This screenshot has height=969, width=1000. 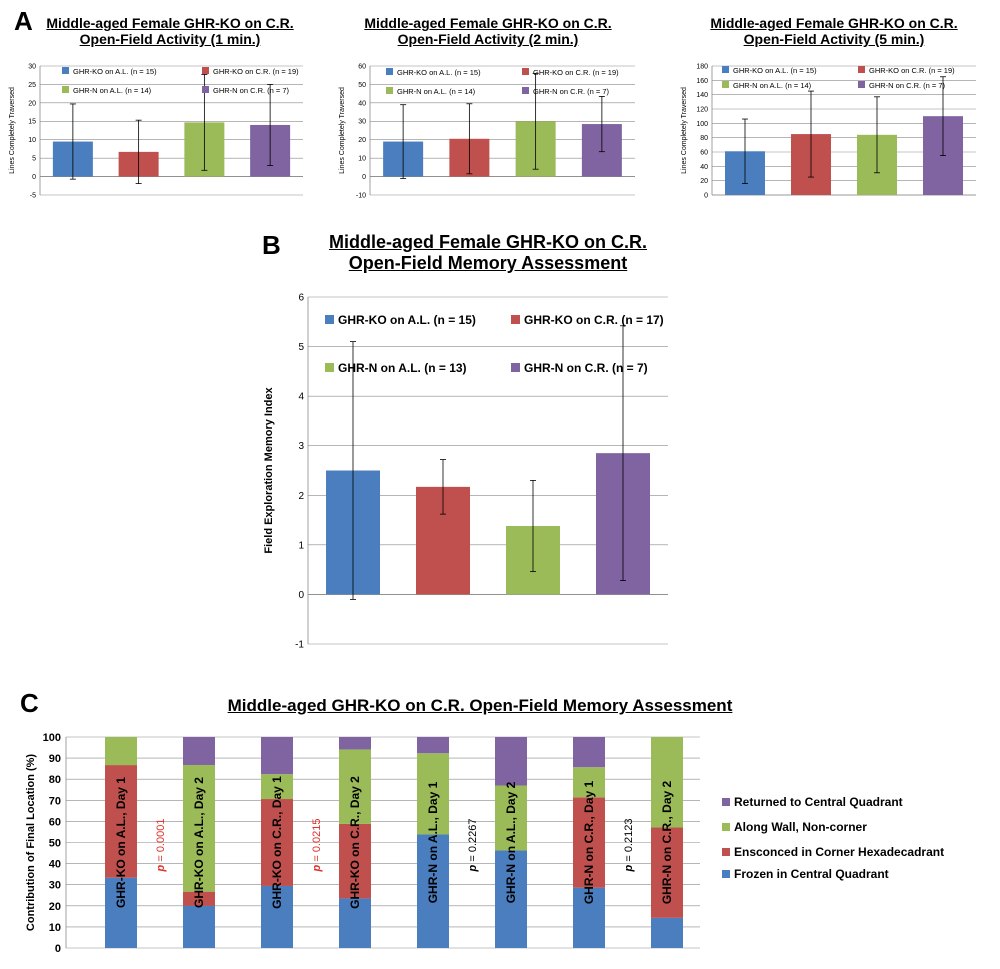 I want to click on legend-label: Returned to Central Quadrant, so click(x=818, y=802).